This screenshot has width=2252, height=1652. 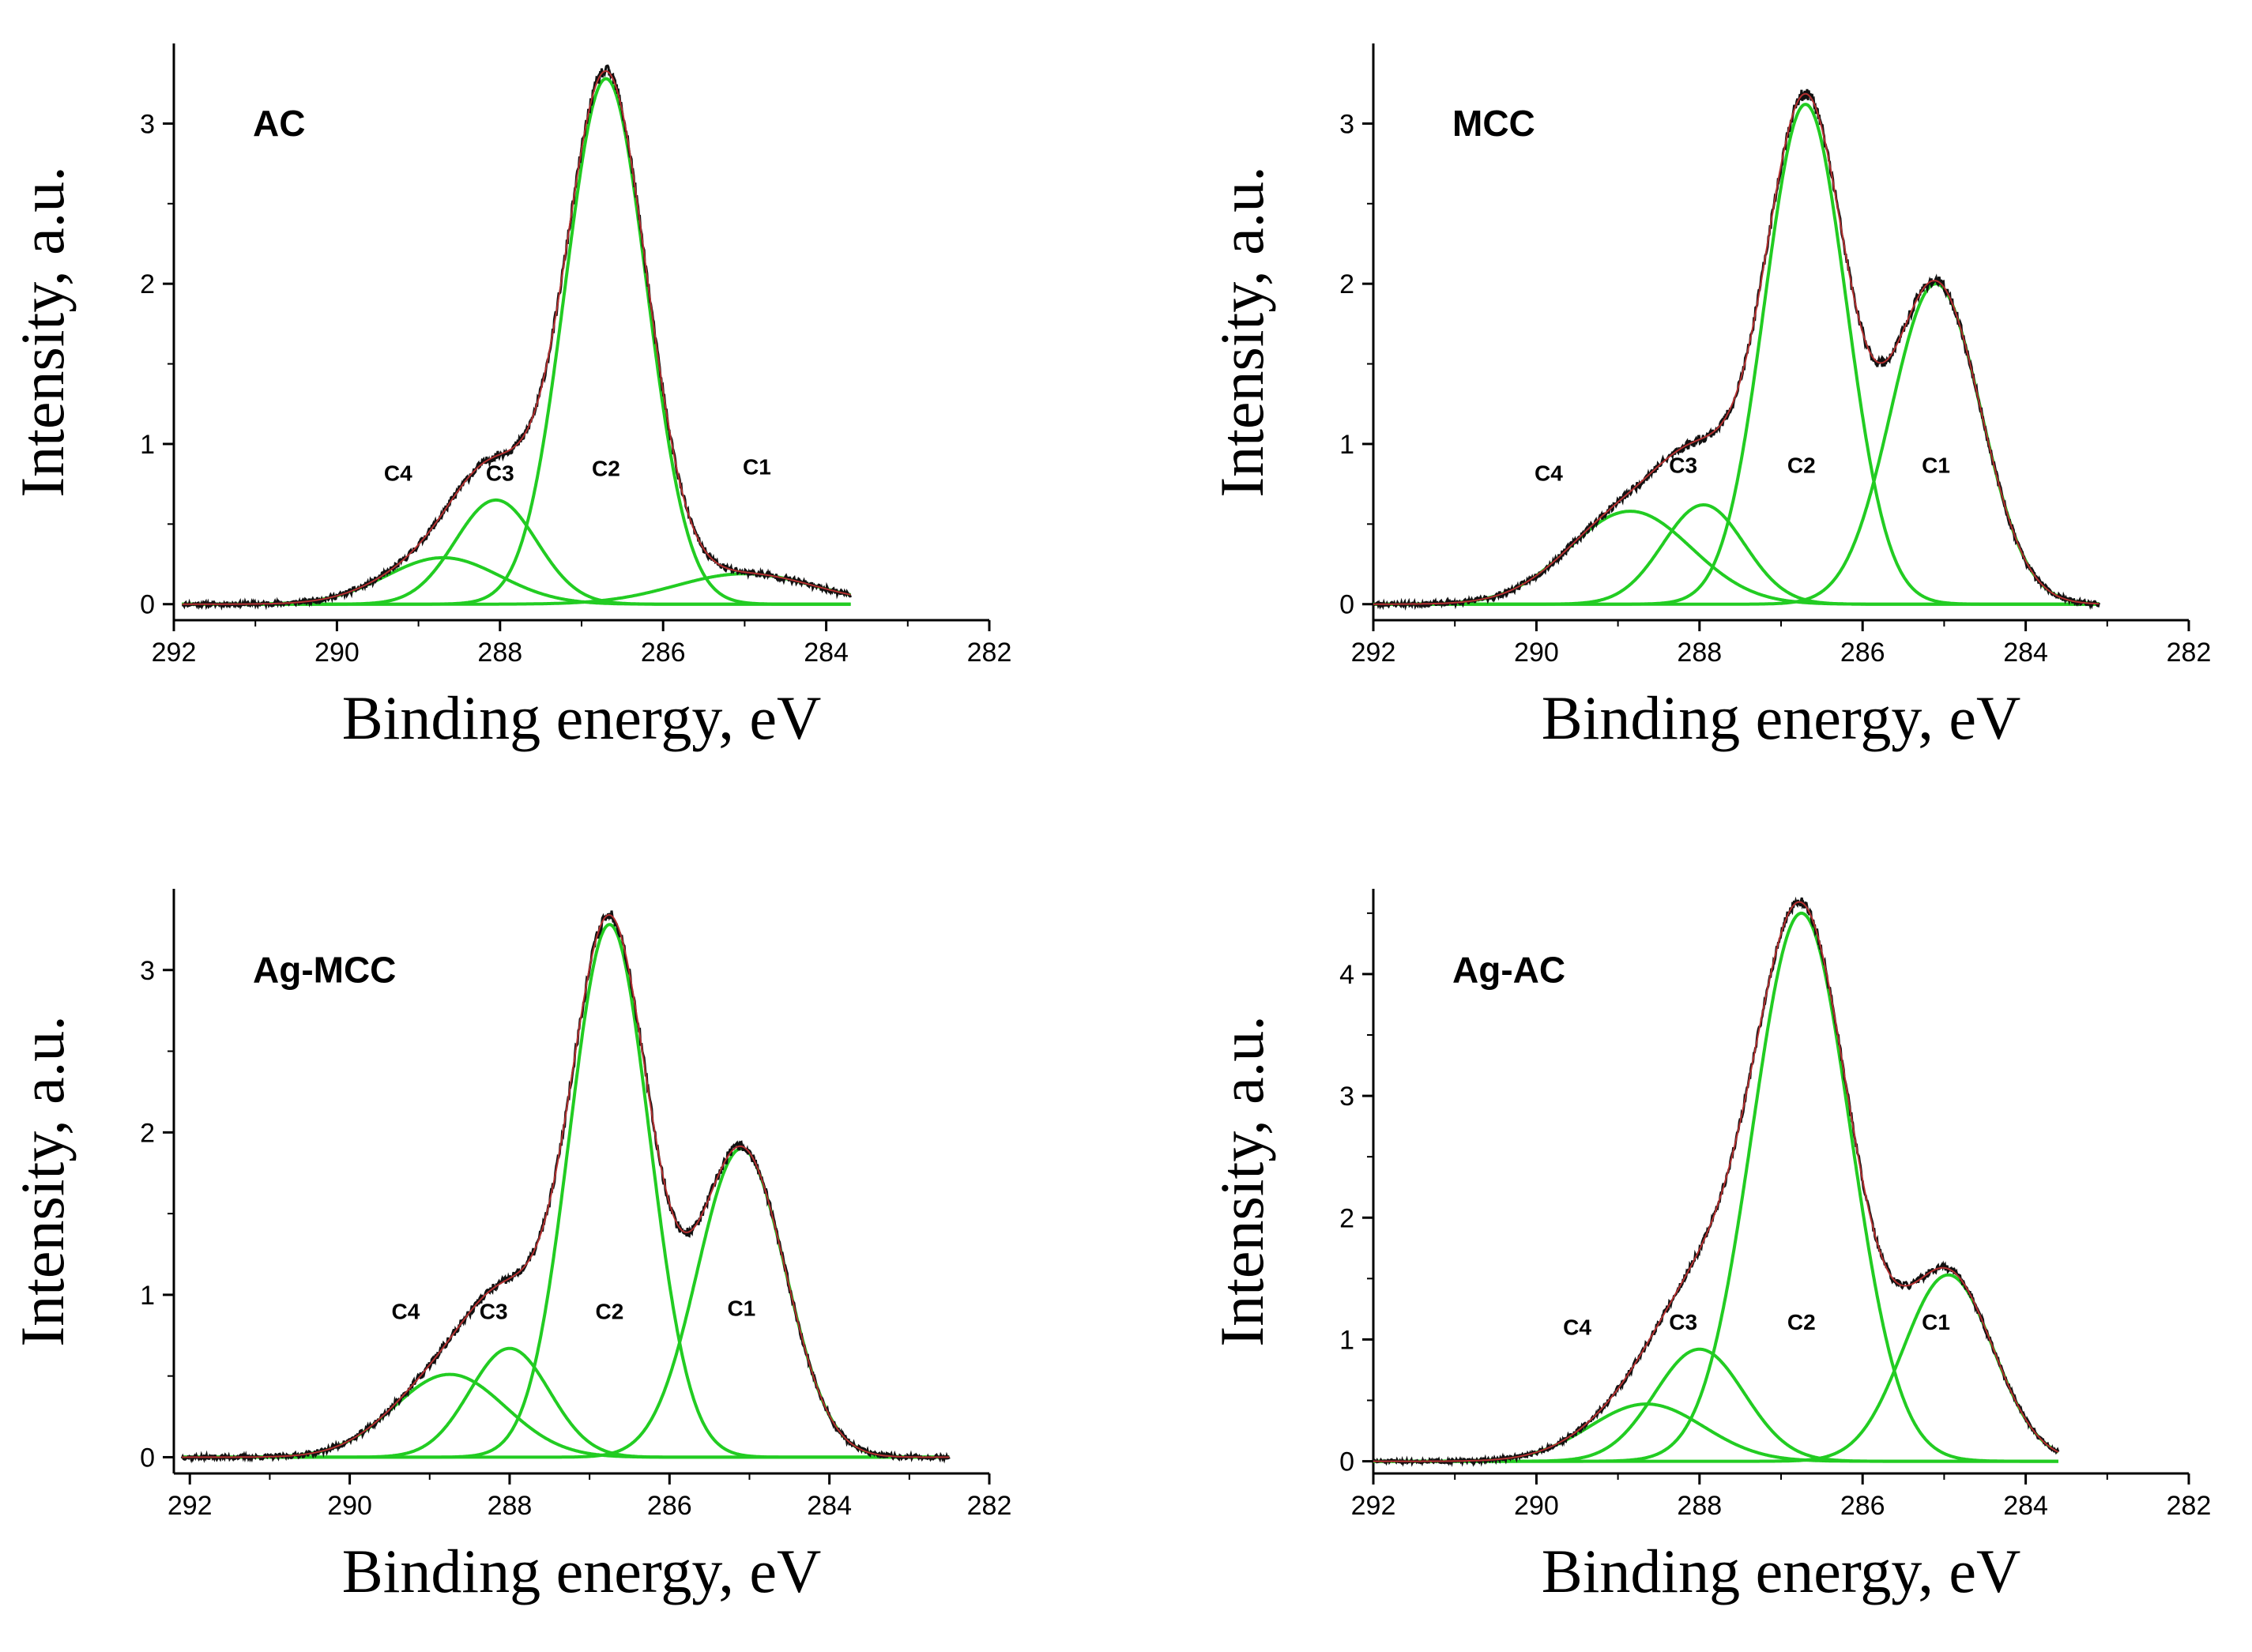 I want to click on panel-title: Ag-MCC, so click(x=324, y=970).